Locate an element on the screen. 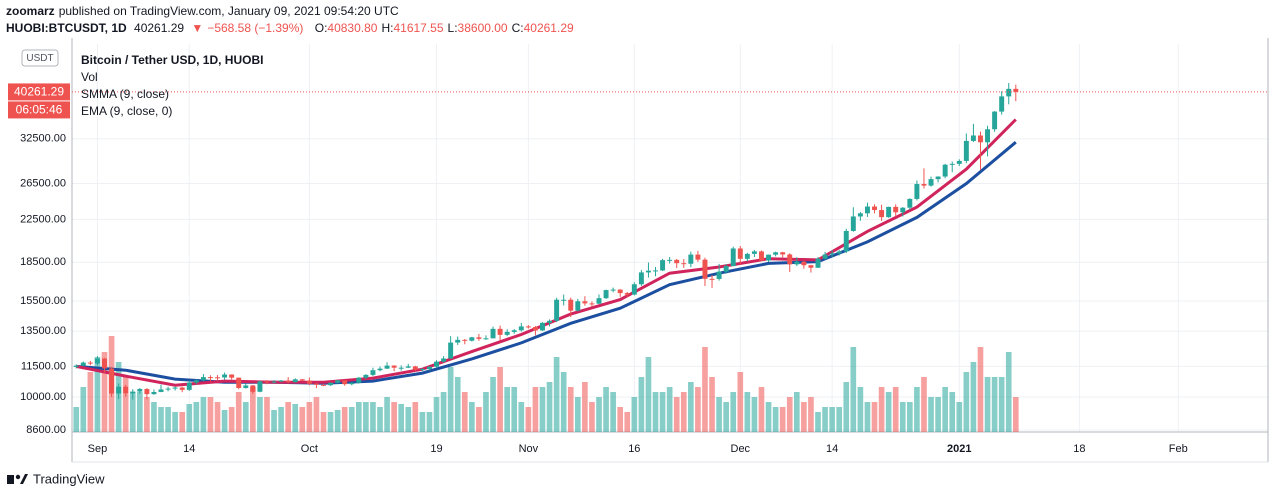 This screenshot has height=499, width=1274. x-tick-label: Dec is located at coordinates (741, 449).